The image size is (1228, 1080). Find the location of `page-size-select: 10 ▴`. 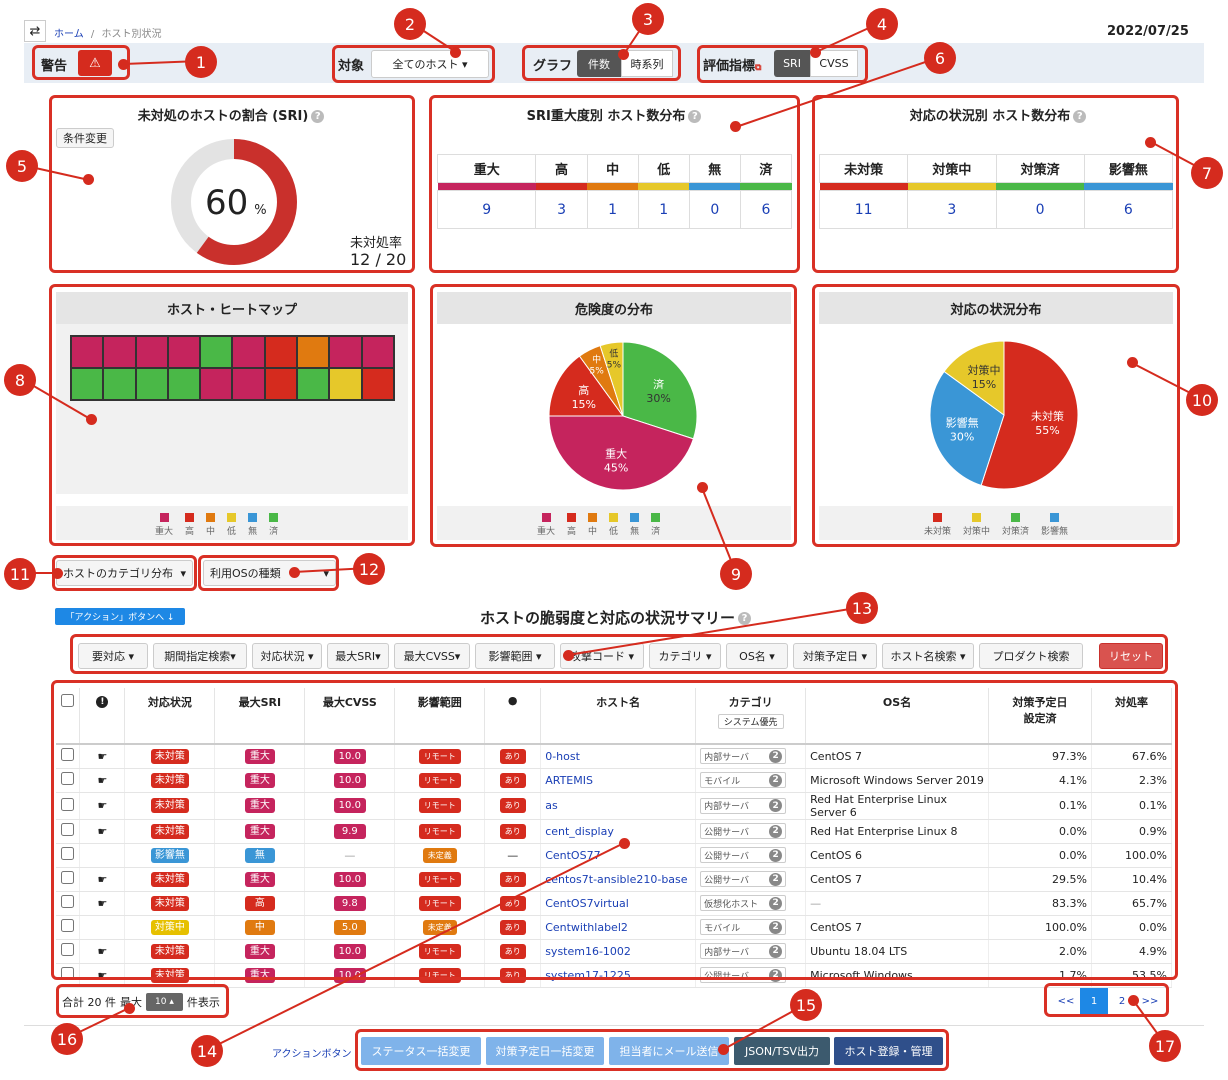

page-size-select: 10 ▴ is located at coordinates (164, 1002).